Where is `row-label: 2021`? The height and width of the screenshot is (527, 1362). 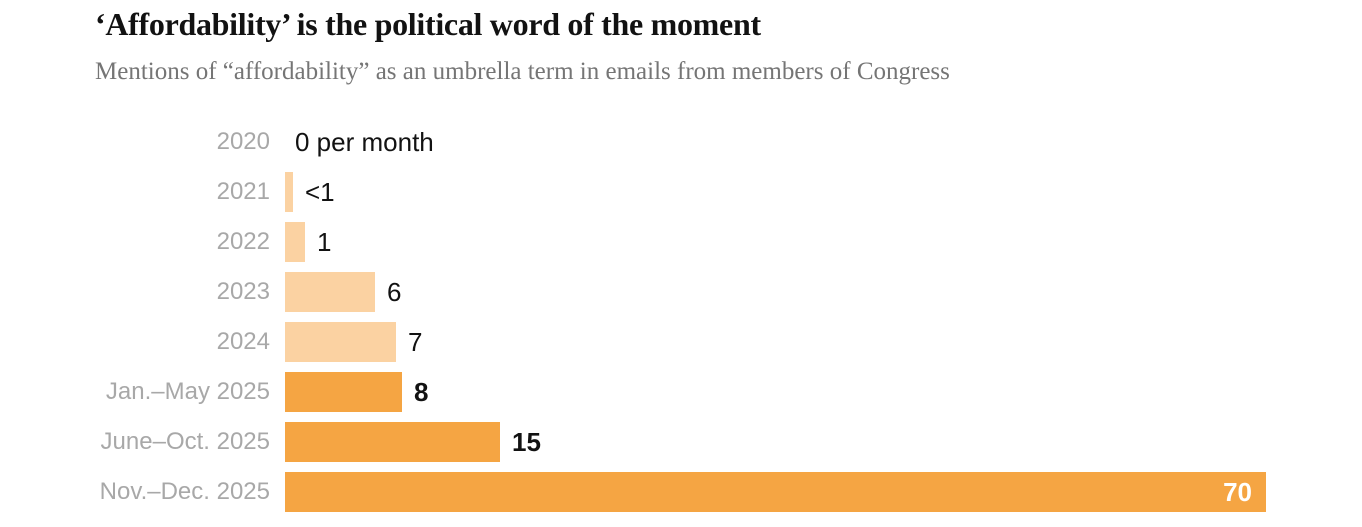
row-label: 2021 is located at coordinates (243, 191).